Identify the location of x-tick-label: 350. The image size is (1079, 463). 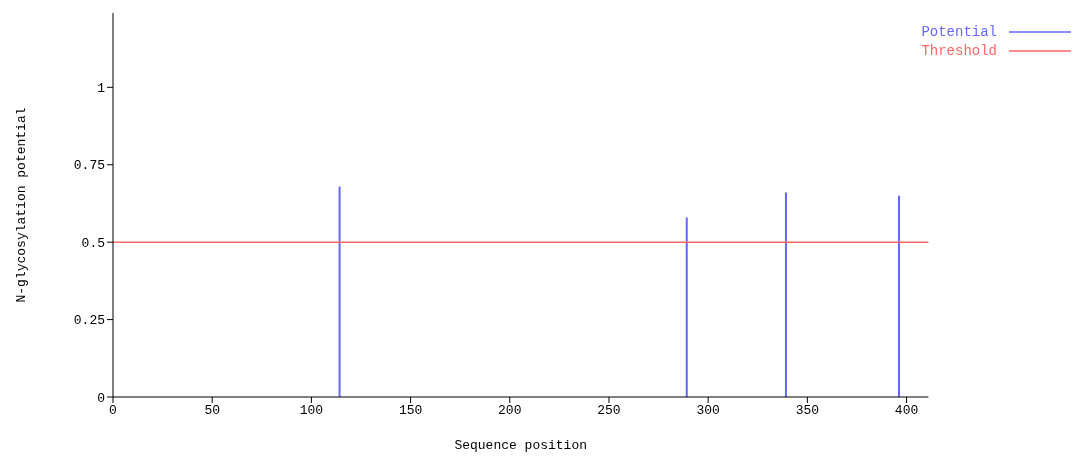
(807, 411).